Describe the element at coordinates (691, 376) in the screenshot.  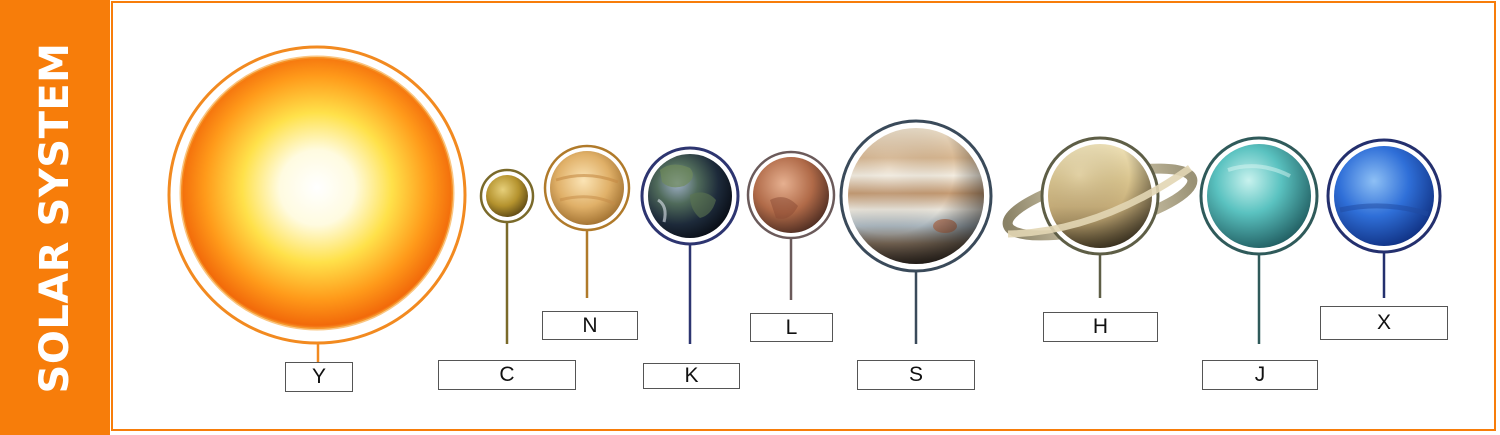
I see `earth-label: K` at that location.